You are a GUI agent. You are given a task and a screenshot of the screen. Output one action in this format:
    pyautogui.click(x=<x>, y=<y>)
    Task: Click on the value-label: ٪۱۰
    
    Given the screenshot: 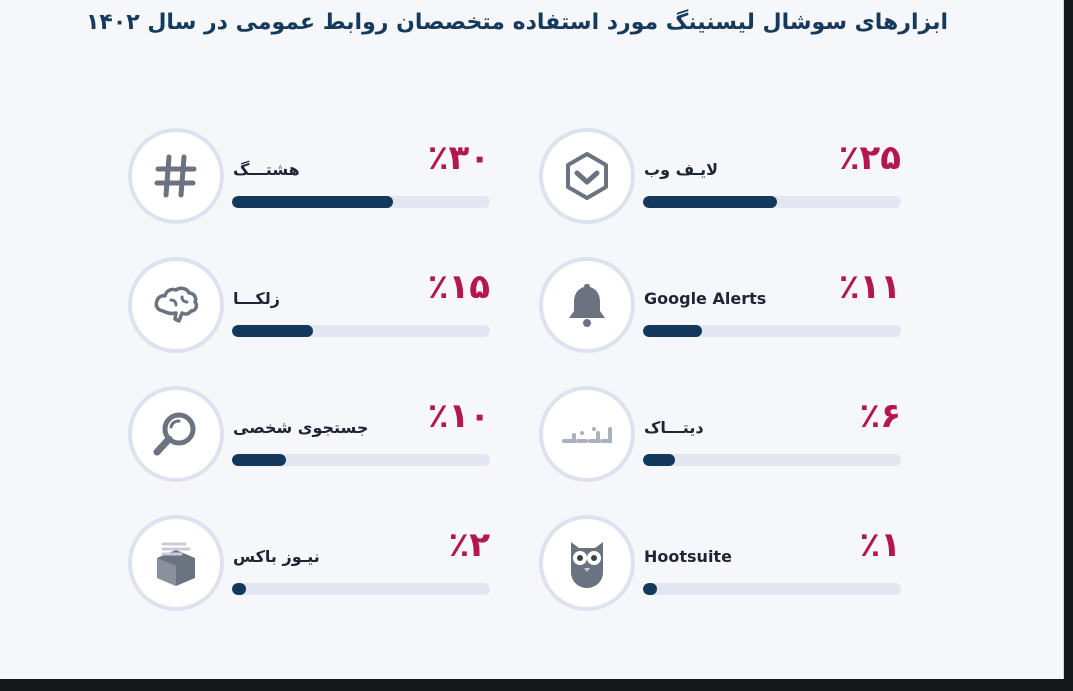 What is the action you would take?
    pyautogui.click(x=458, y=416)
    